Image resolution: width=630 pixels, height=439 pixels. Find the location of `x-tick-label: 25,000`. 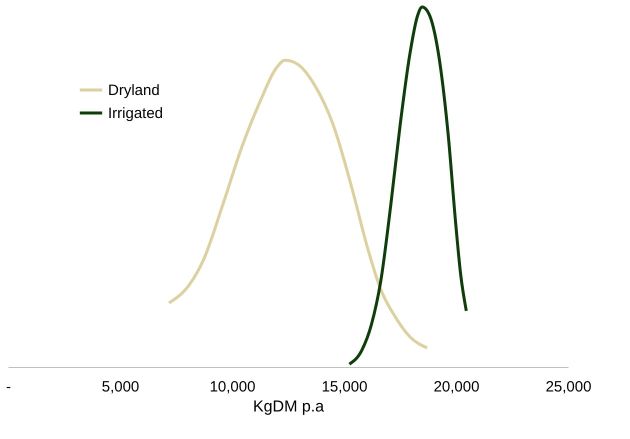

x-tick-label: 25,000 is located at coordinates (569, 387).